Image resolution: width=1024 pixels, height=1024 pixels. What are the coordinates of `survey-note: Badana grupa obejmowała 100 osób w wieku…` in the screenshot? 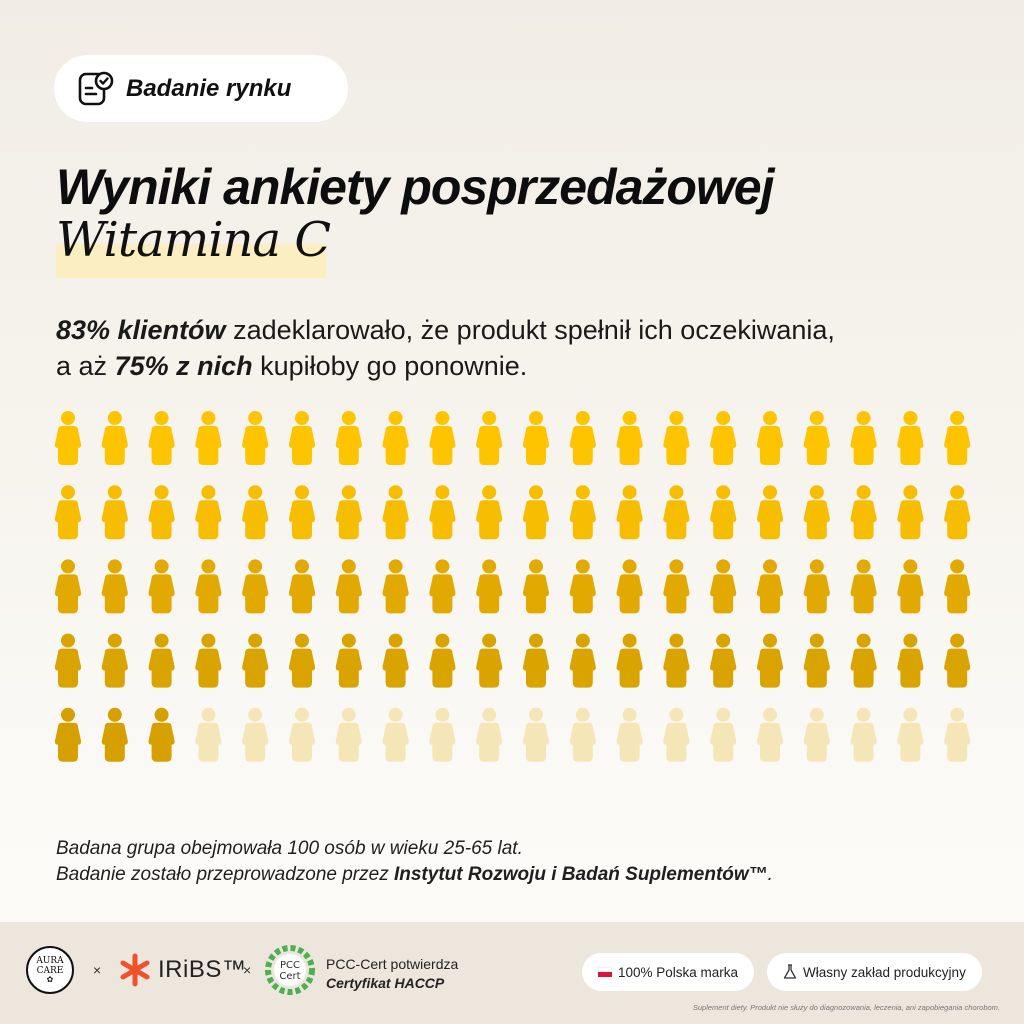 It's located at (414, 862).